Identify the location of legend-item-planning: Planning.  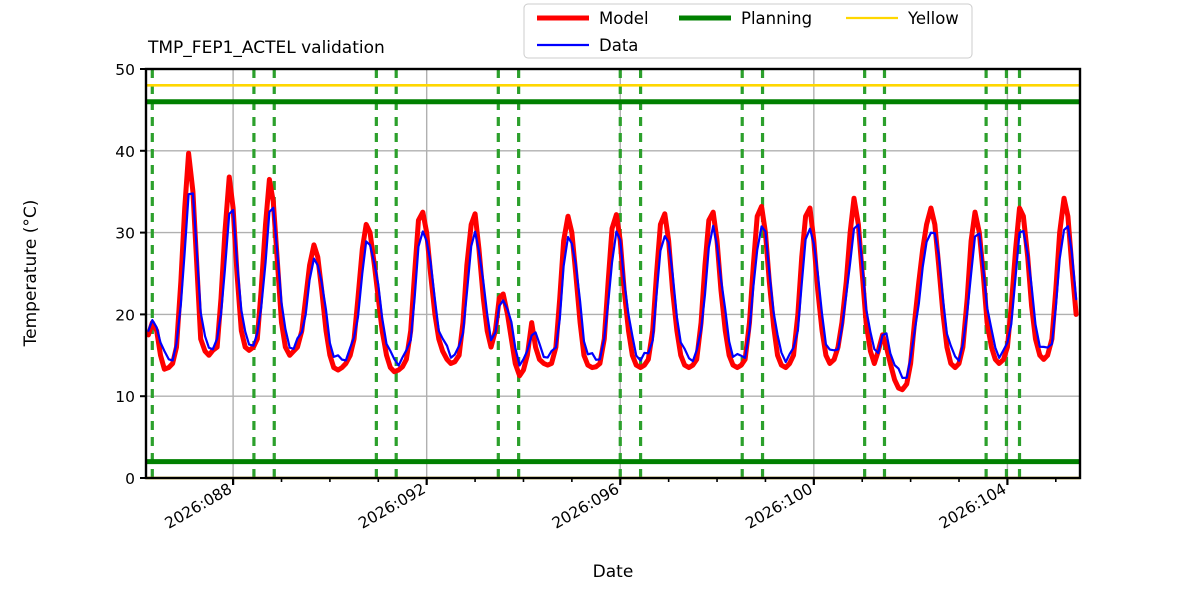
(745, 18).